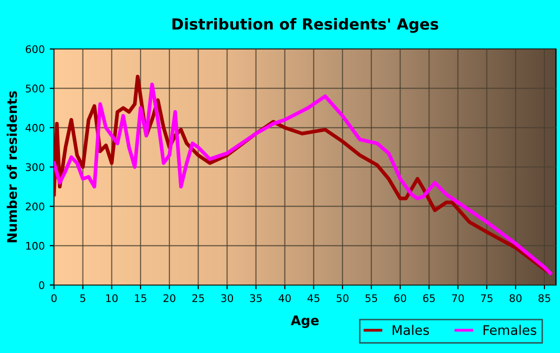  I want to click on x-tick-label: 55, so click(372, 298).